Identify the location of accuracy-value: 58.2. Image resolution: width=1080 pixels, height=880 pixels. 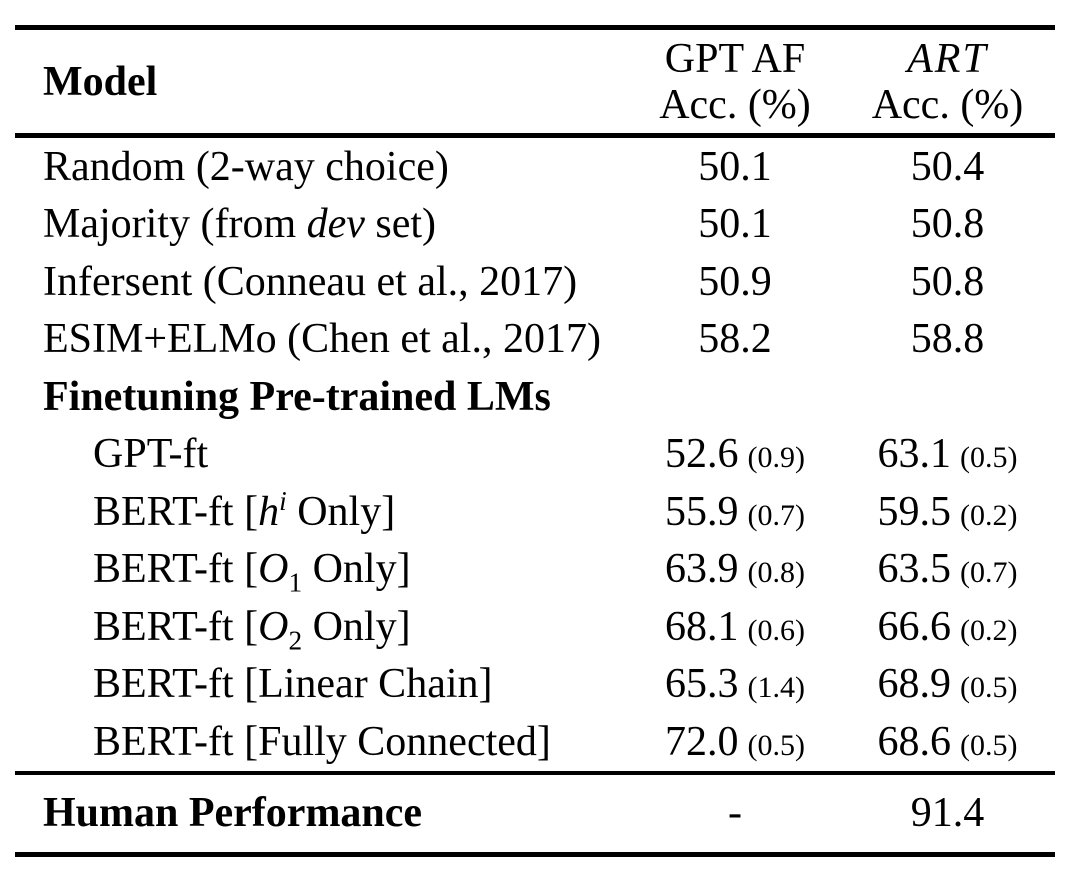
(735, 339).